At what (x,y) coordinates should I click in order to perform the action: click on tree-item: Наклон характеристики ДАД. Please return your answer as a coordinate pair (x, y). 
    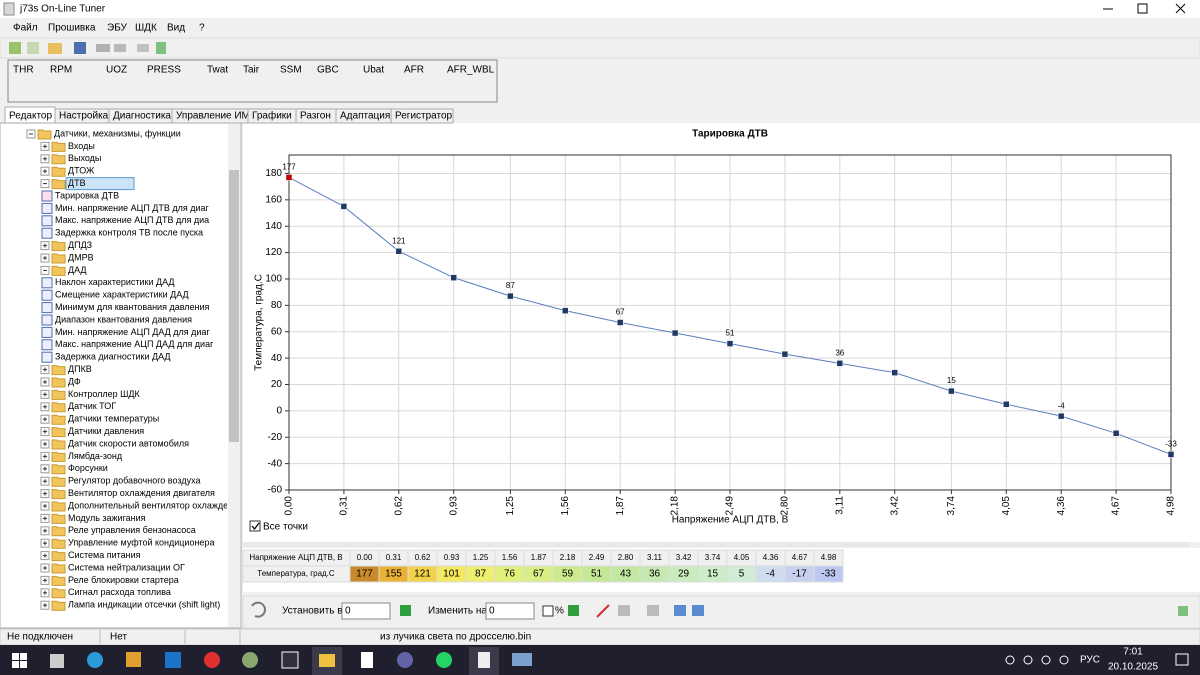
    Looking at the image, I should click on (115, 282).